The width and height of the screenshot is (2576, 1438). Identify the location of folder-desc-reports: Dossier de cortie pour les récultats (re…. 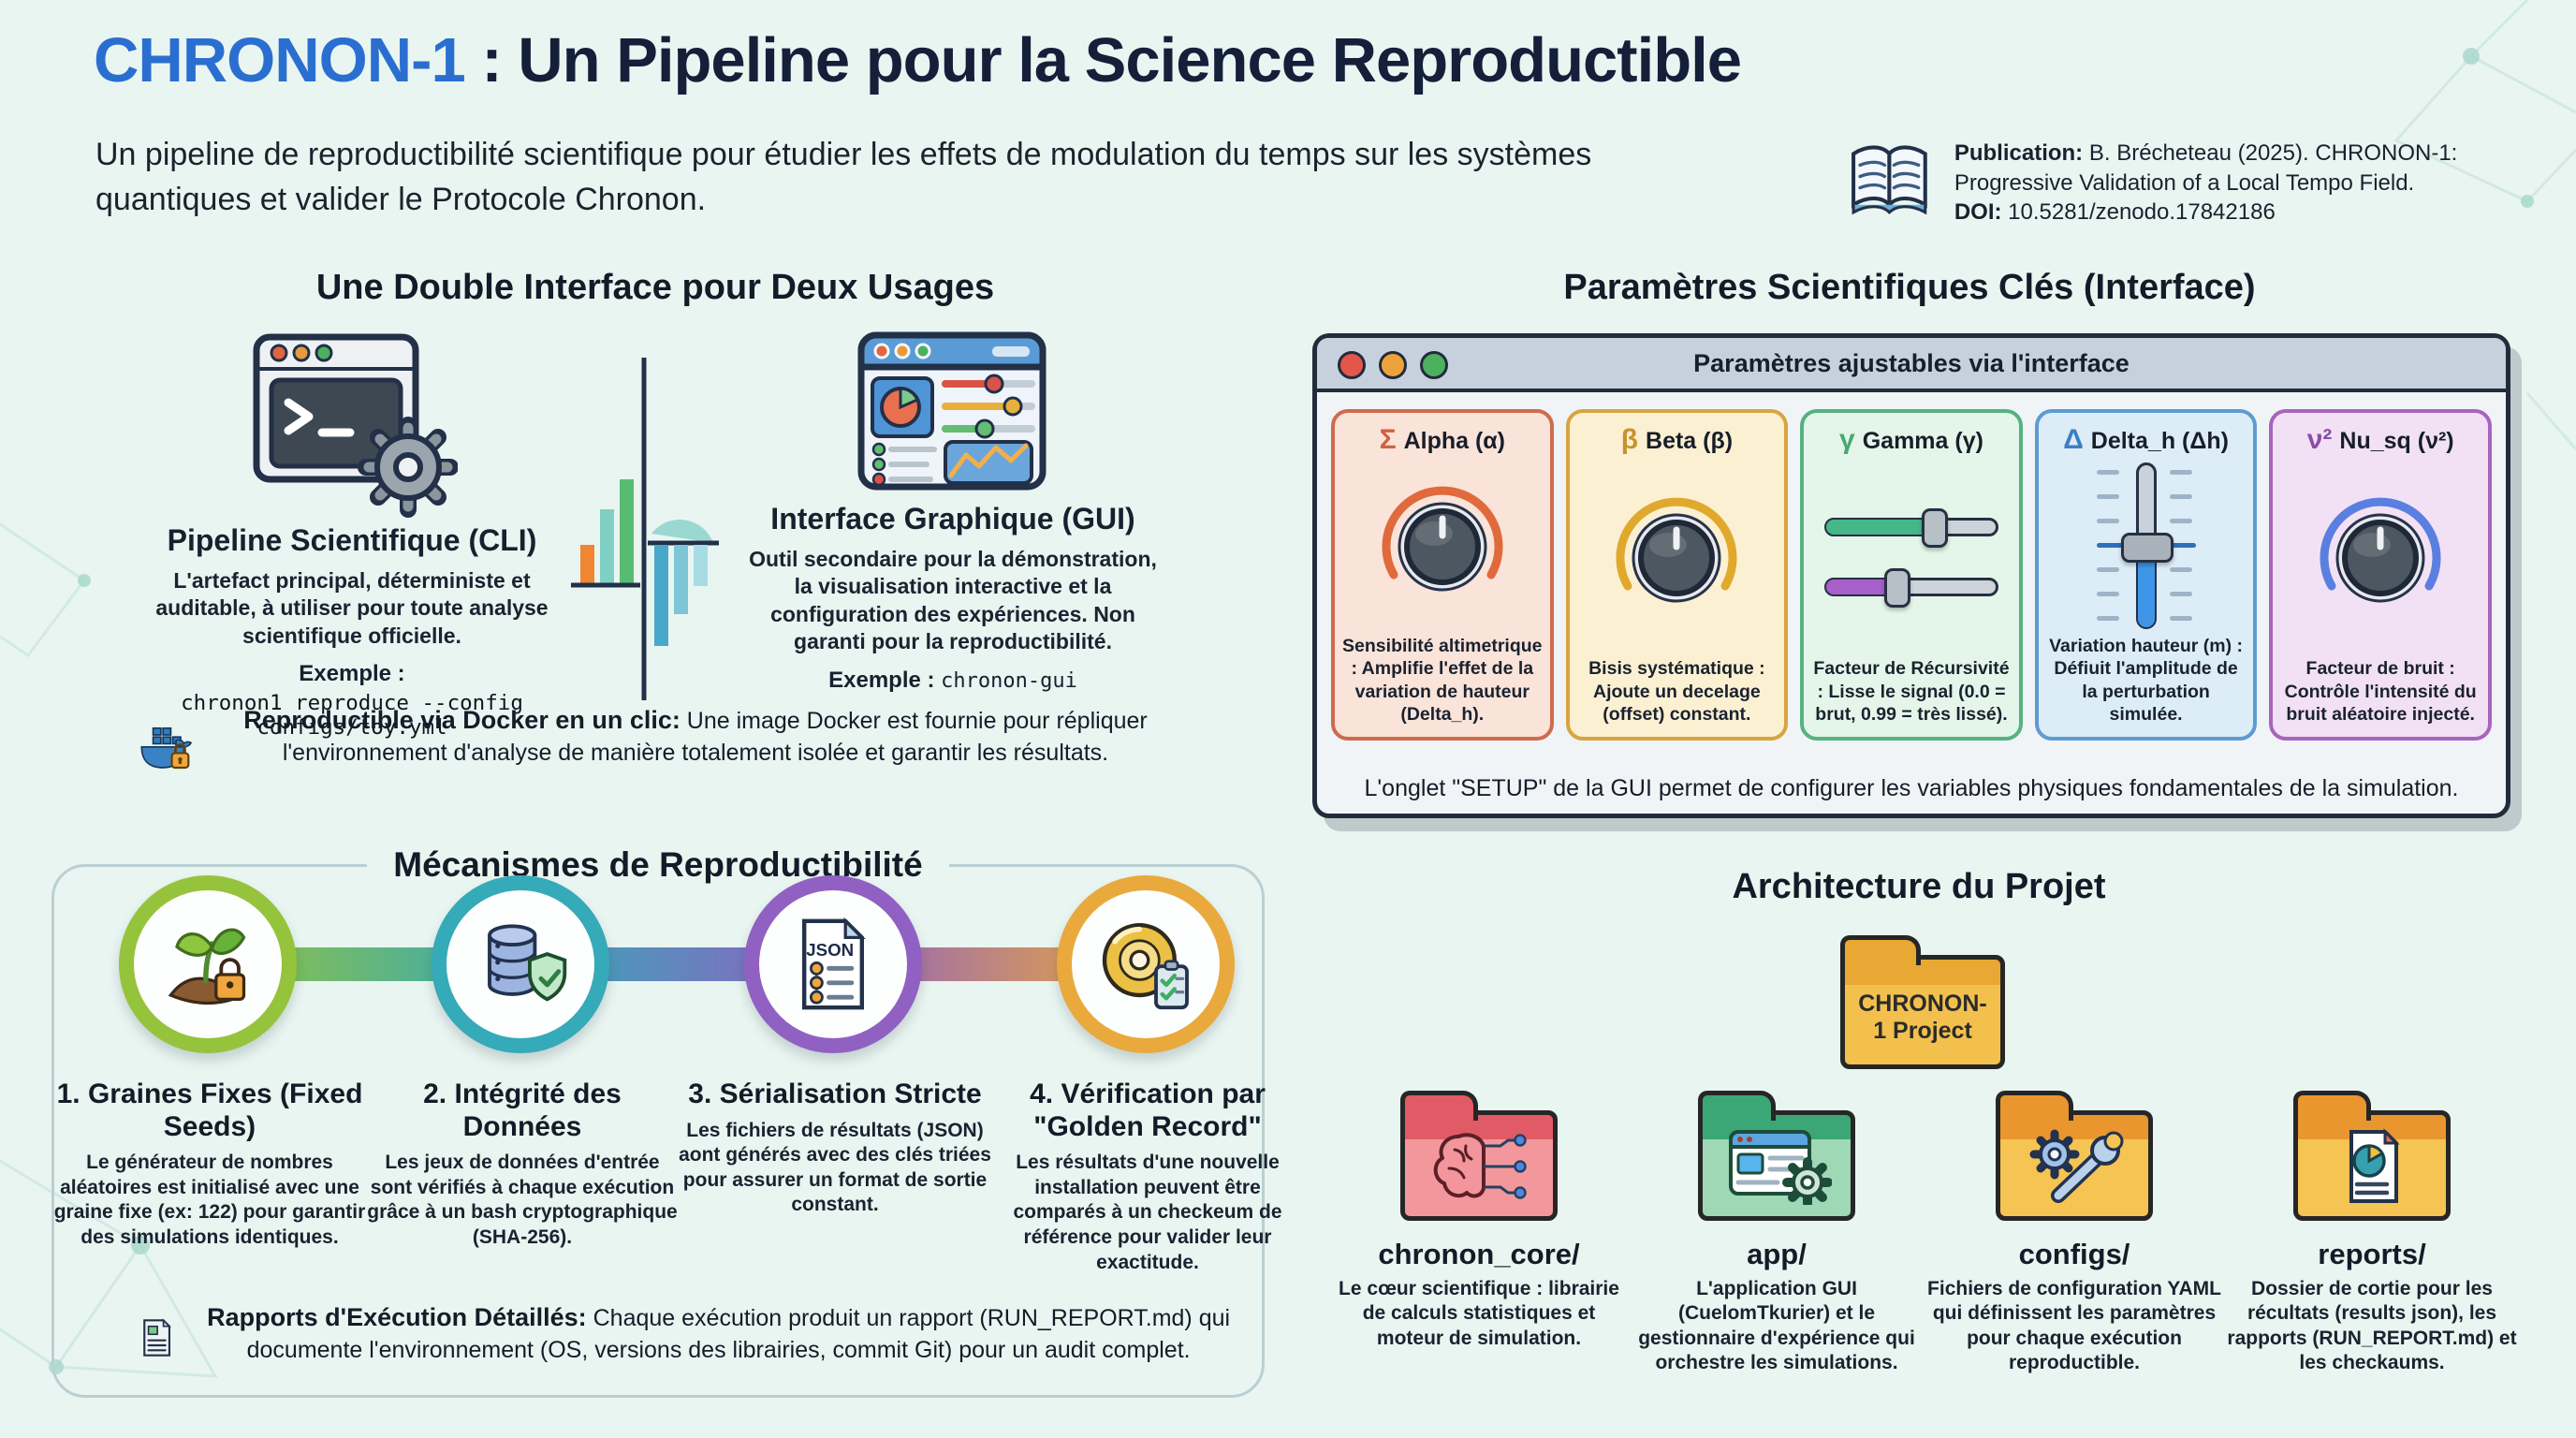
(2372, 1326).